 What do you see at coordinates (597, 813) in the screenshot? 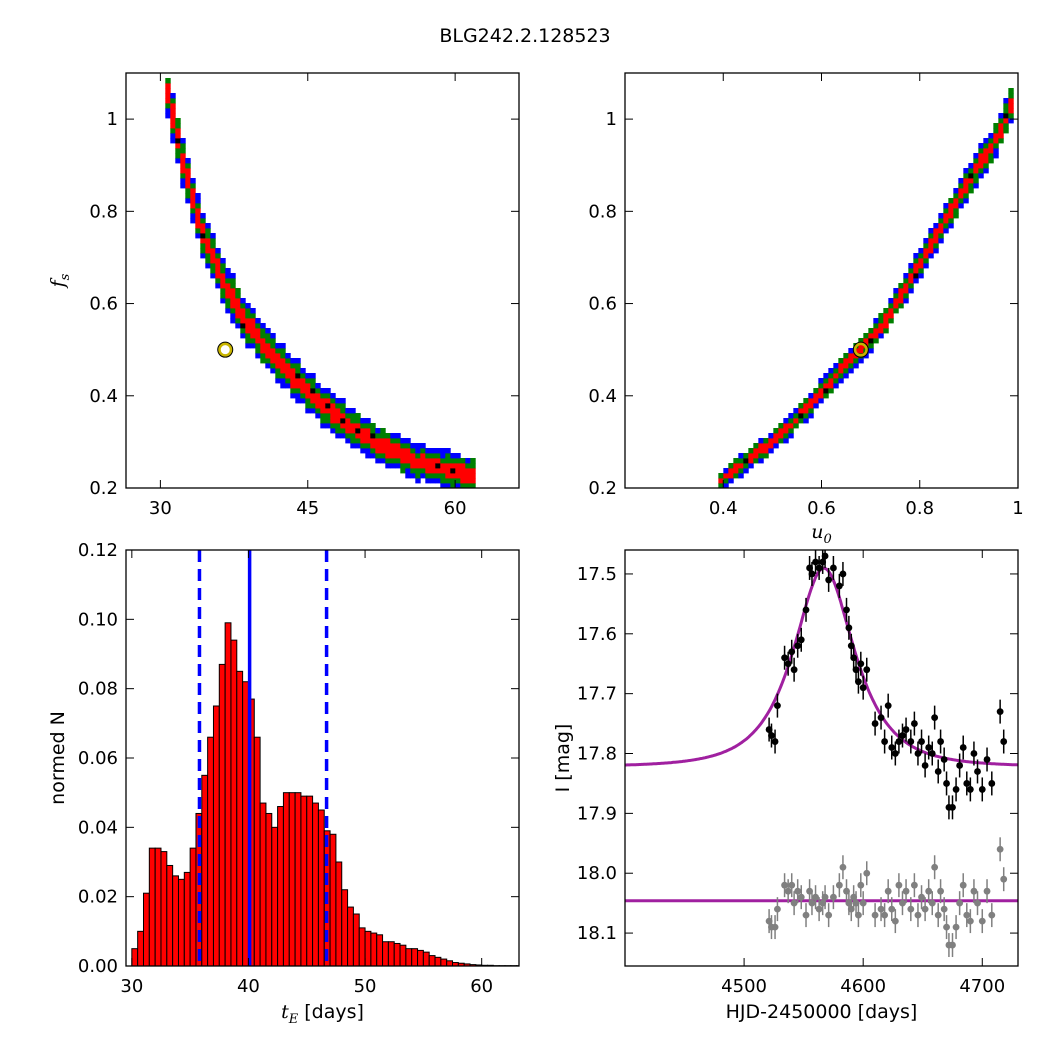
I see `y-tick-label: 17.9` at bounding box center [597, 813].